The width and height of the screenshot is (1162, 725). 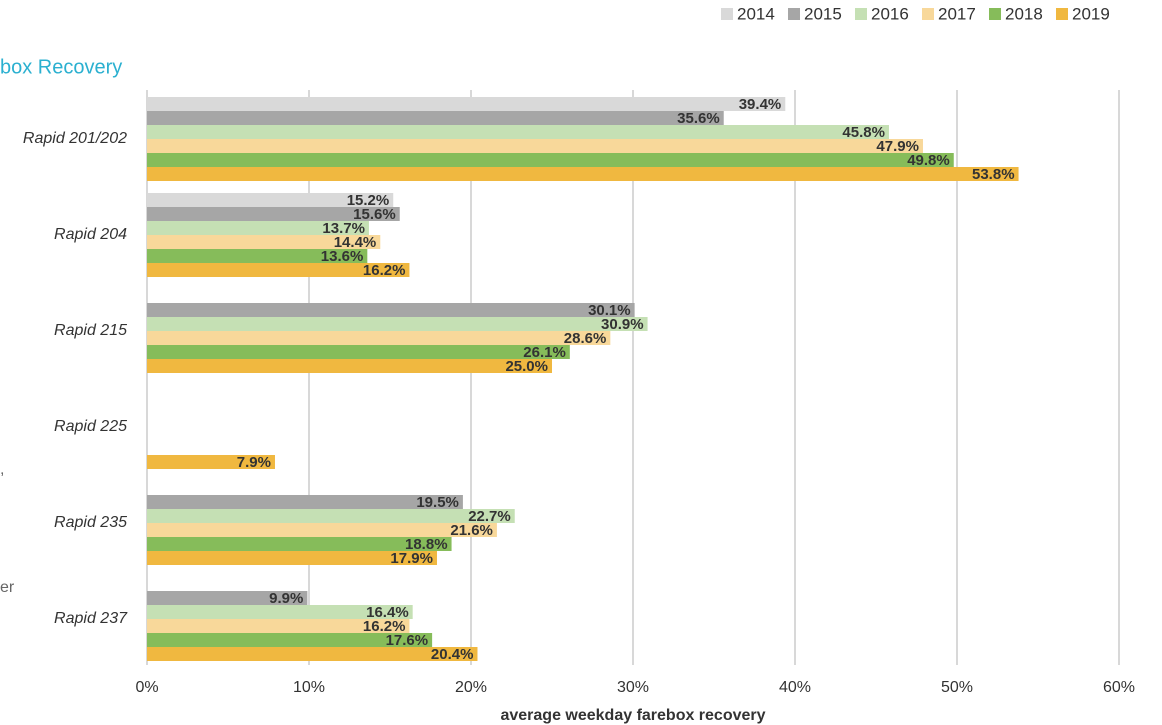 What do you see at coordinates (343, 228) in the screenshot?
I see `value-label: 13.7%` at bounding box center [343, 228].